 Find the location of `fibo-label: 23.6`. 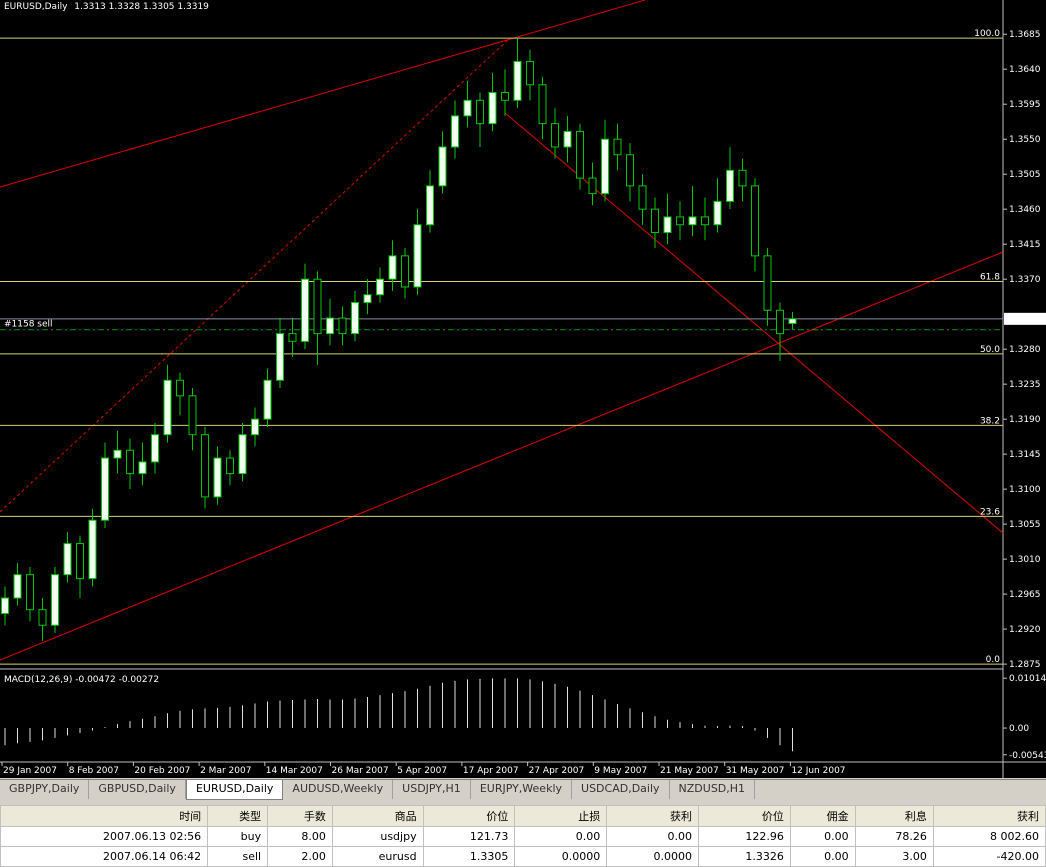

fibo-label: 23.6 is located at coordinates (990, 512).